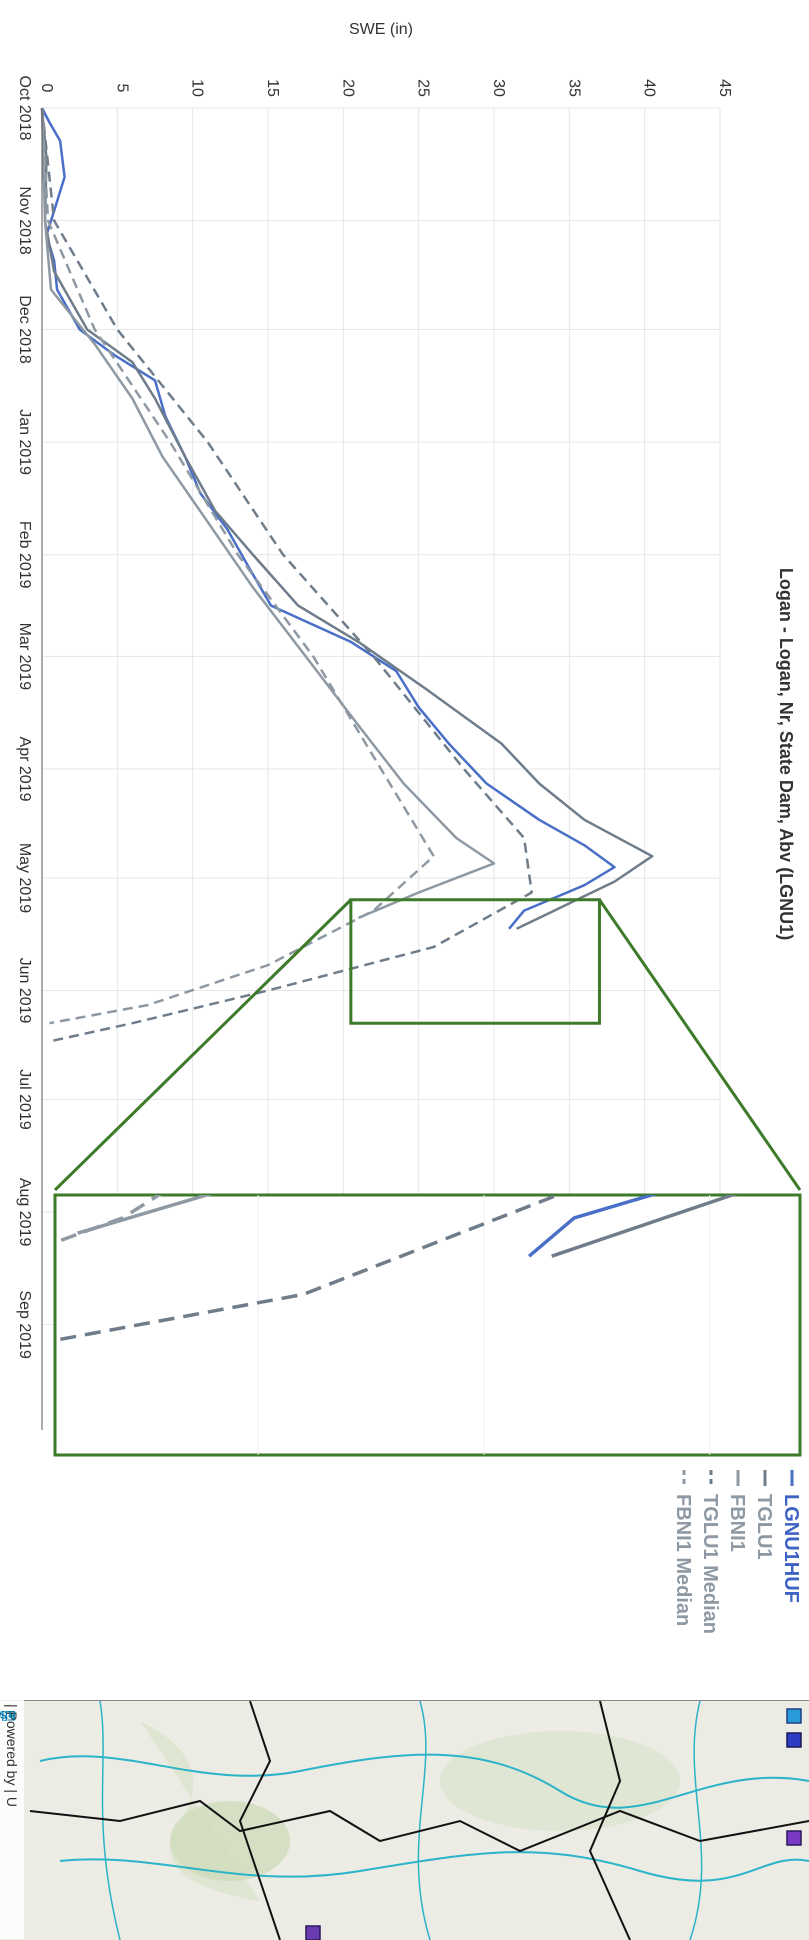 Image resolution: width=809 pixels, height=1940 pixels. I want to click on x-tick-label: Jul 2019, so click(24, 1099).